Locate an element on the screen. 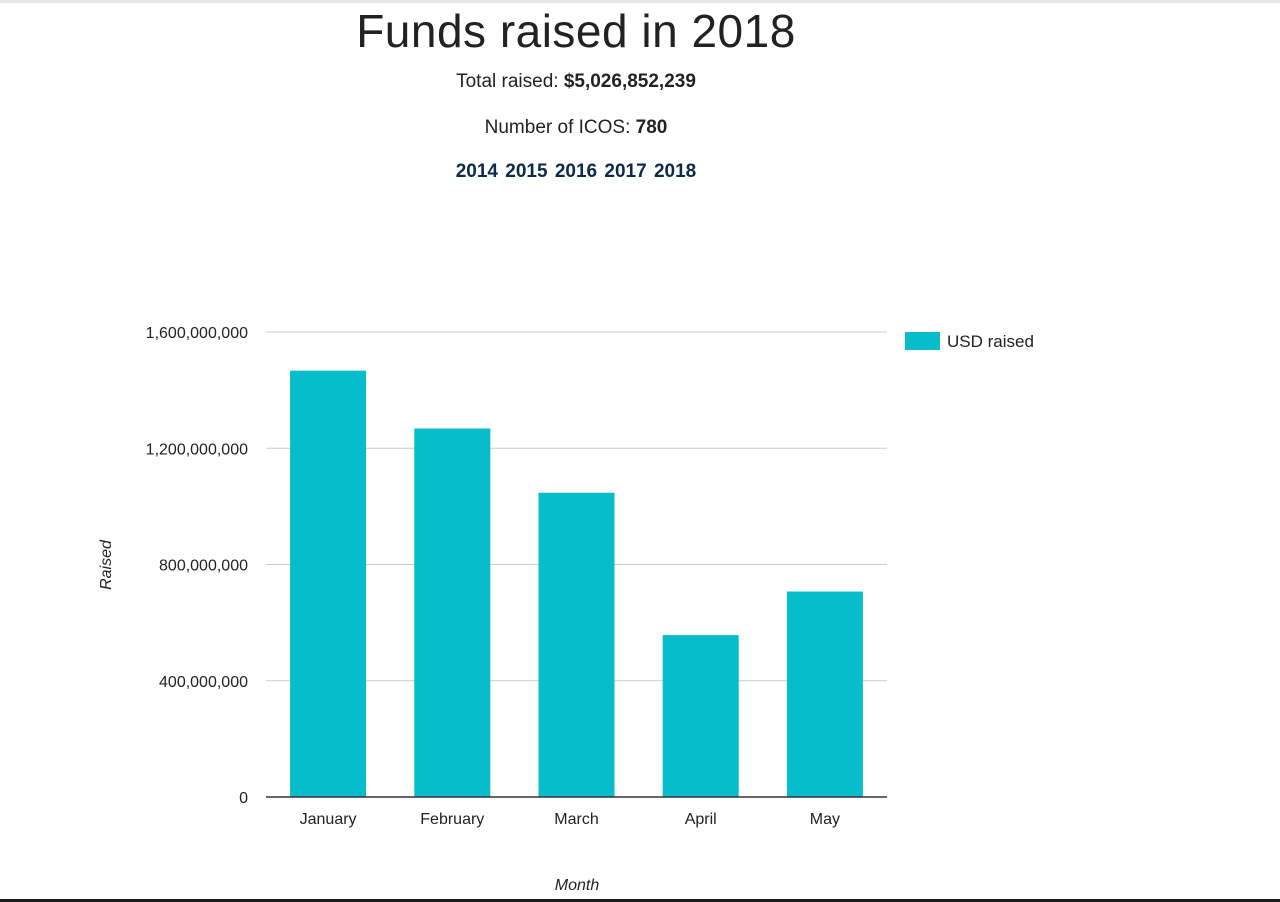  y-tick-label: 400,000,000 is located at coordinates (203, 682).